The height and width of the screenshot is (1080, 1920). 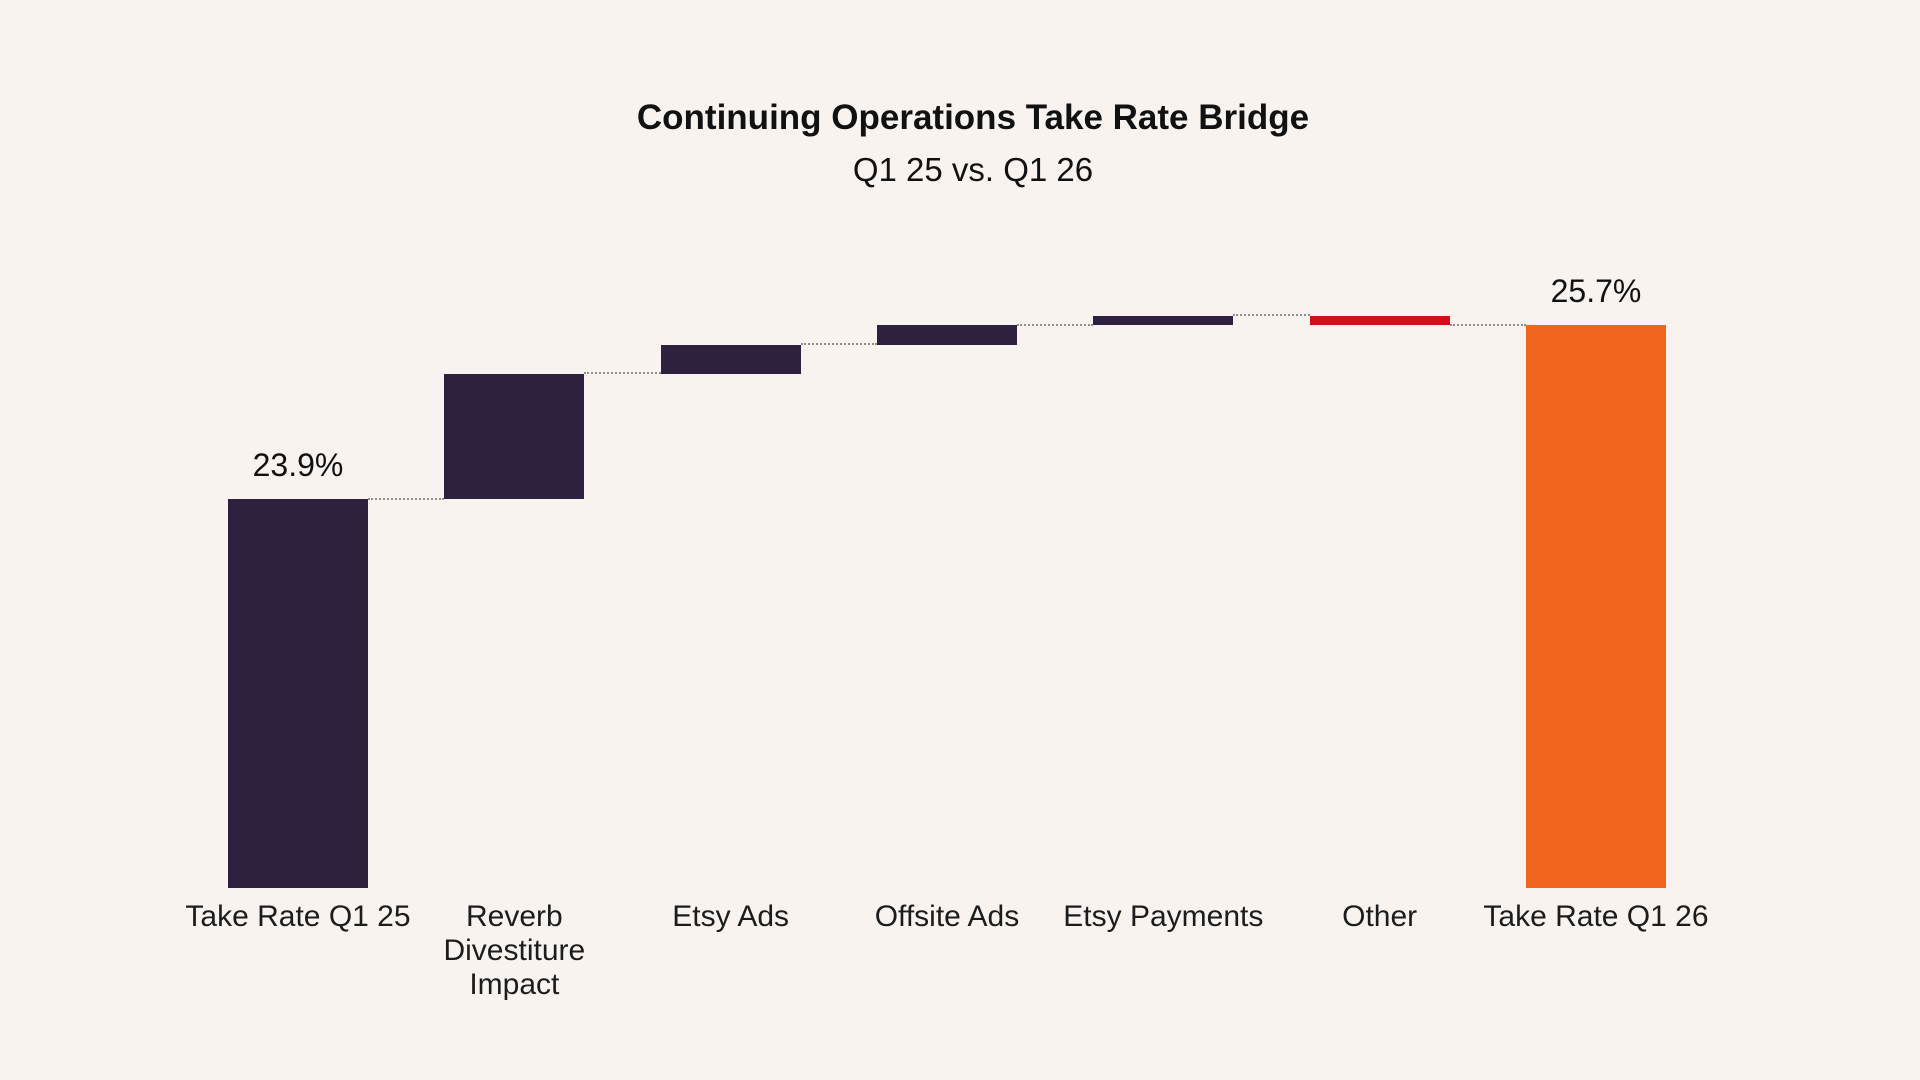 I want to click on chart-subtitle: Q1 25 vs. Q1 26, so click(x=973, y=169).